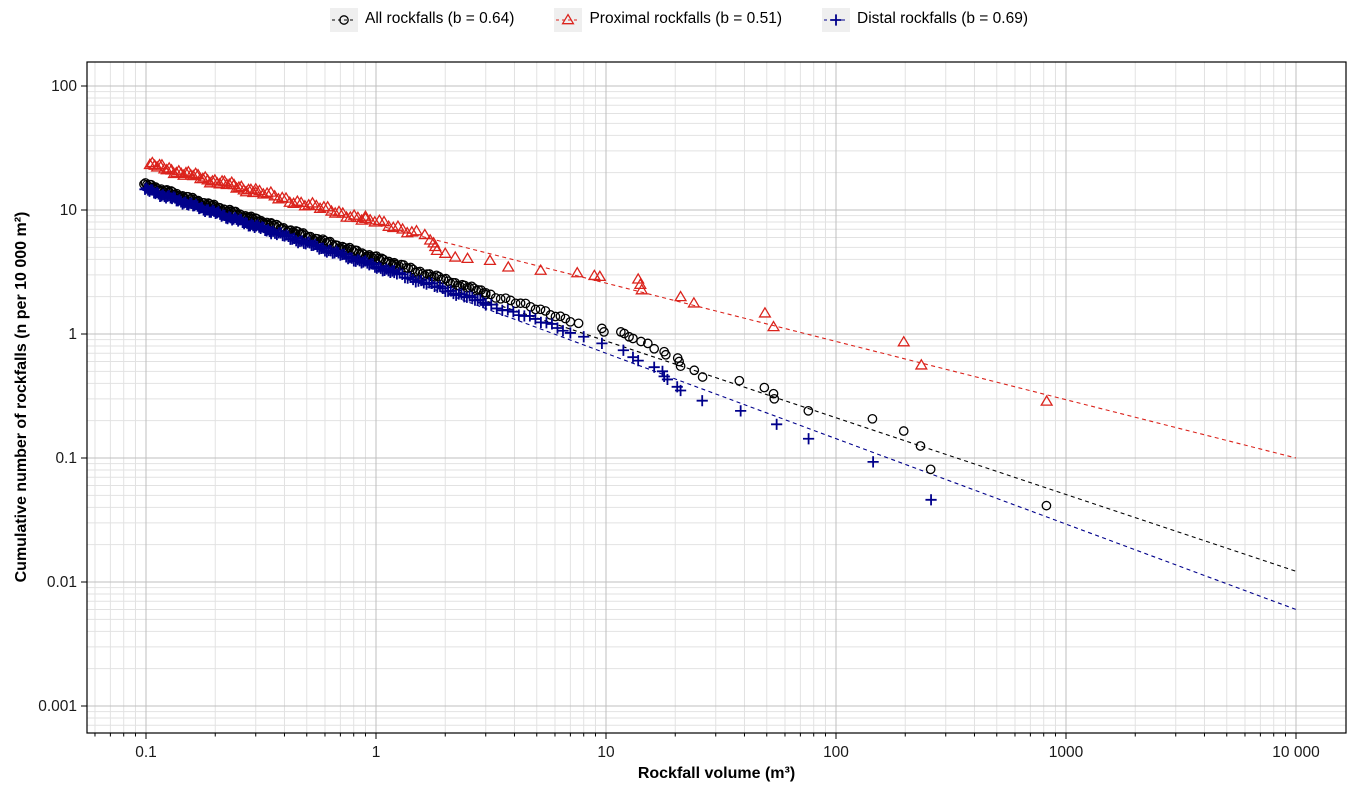  I want to click on legend-item-proximal-rockfalls: Proximal rockfalls (b = 0.51), so click(668, 19).